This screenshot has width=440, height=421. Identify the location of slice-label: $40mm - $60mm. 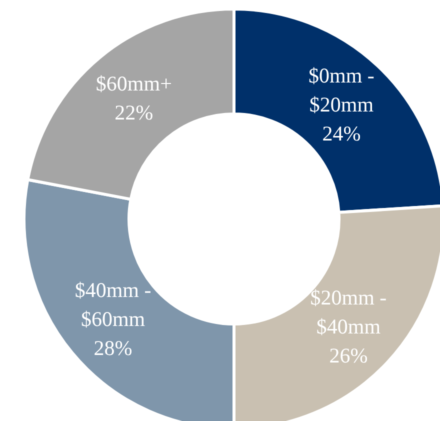
(113, 305).